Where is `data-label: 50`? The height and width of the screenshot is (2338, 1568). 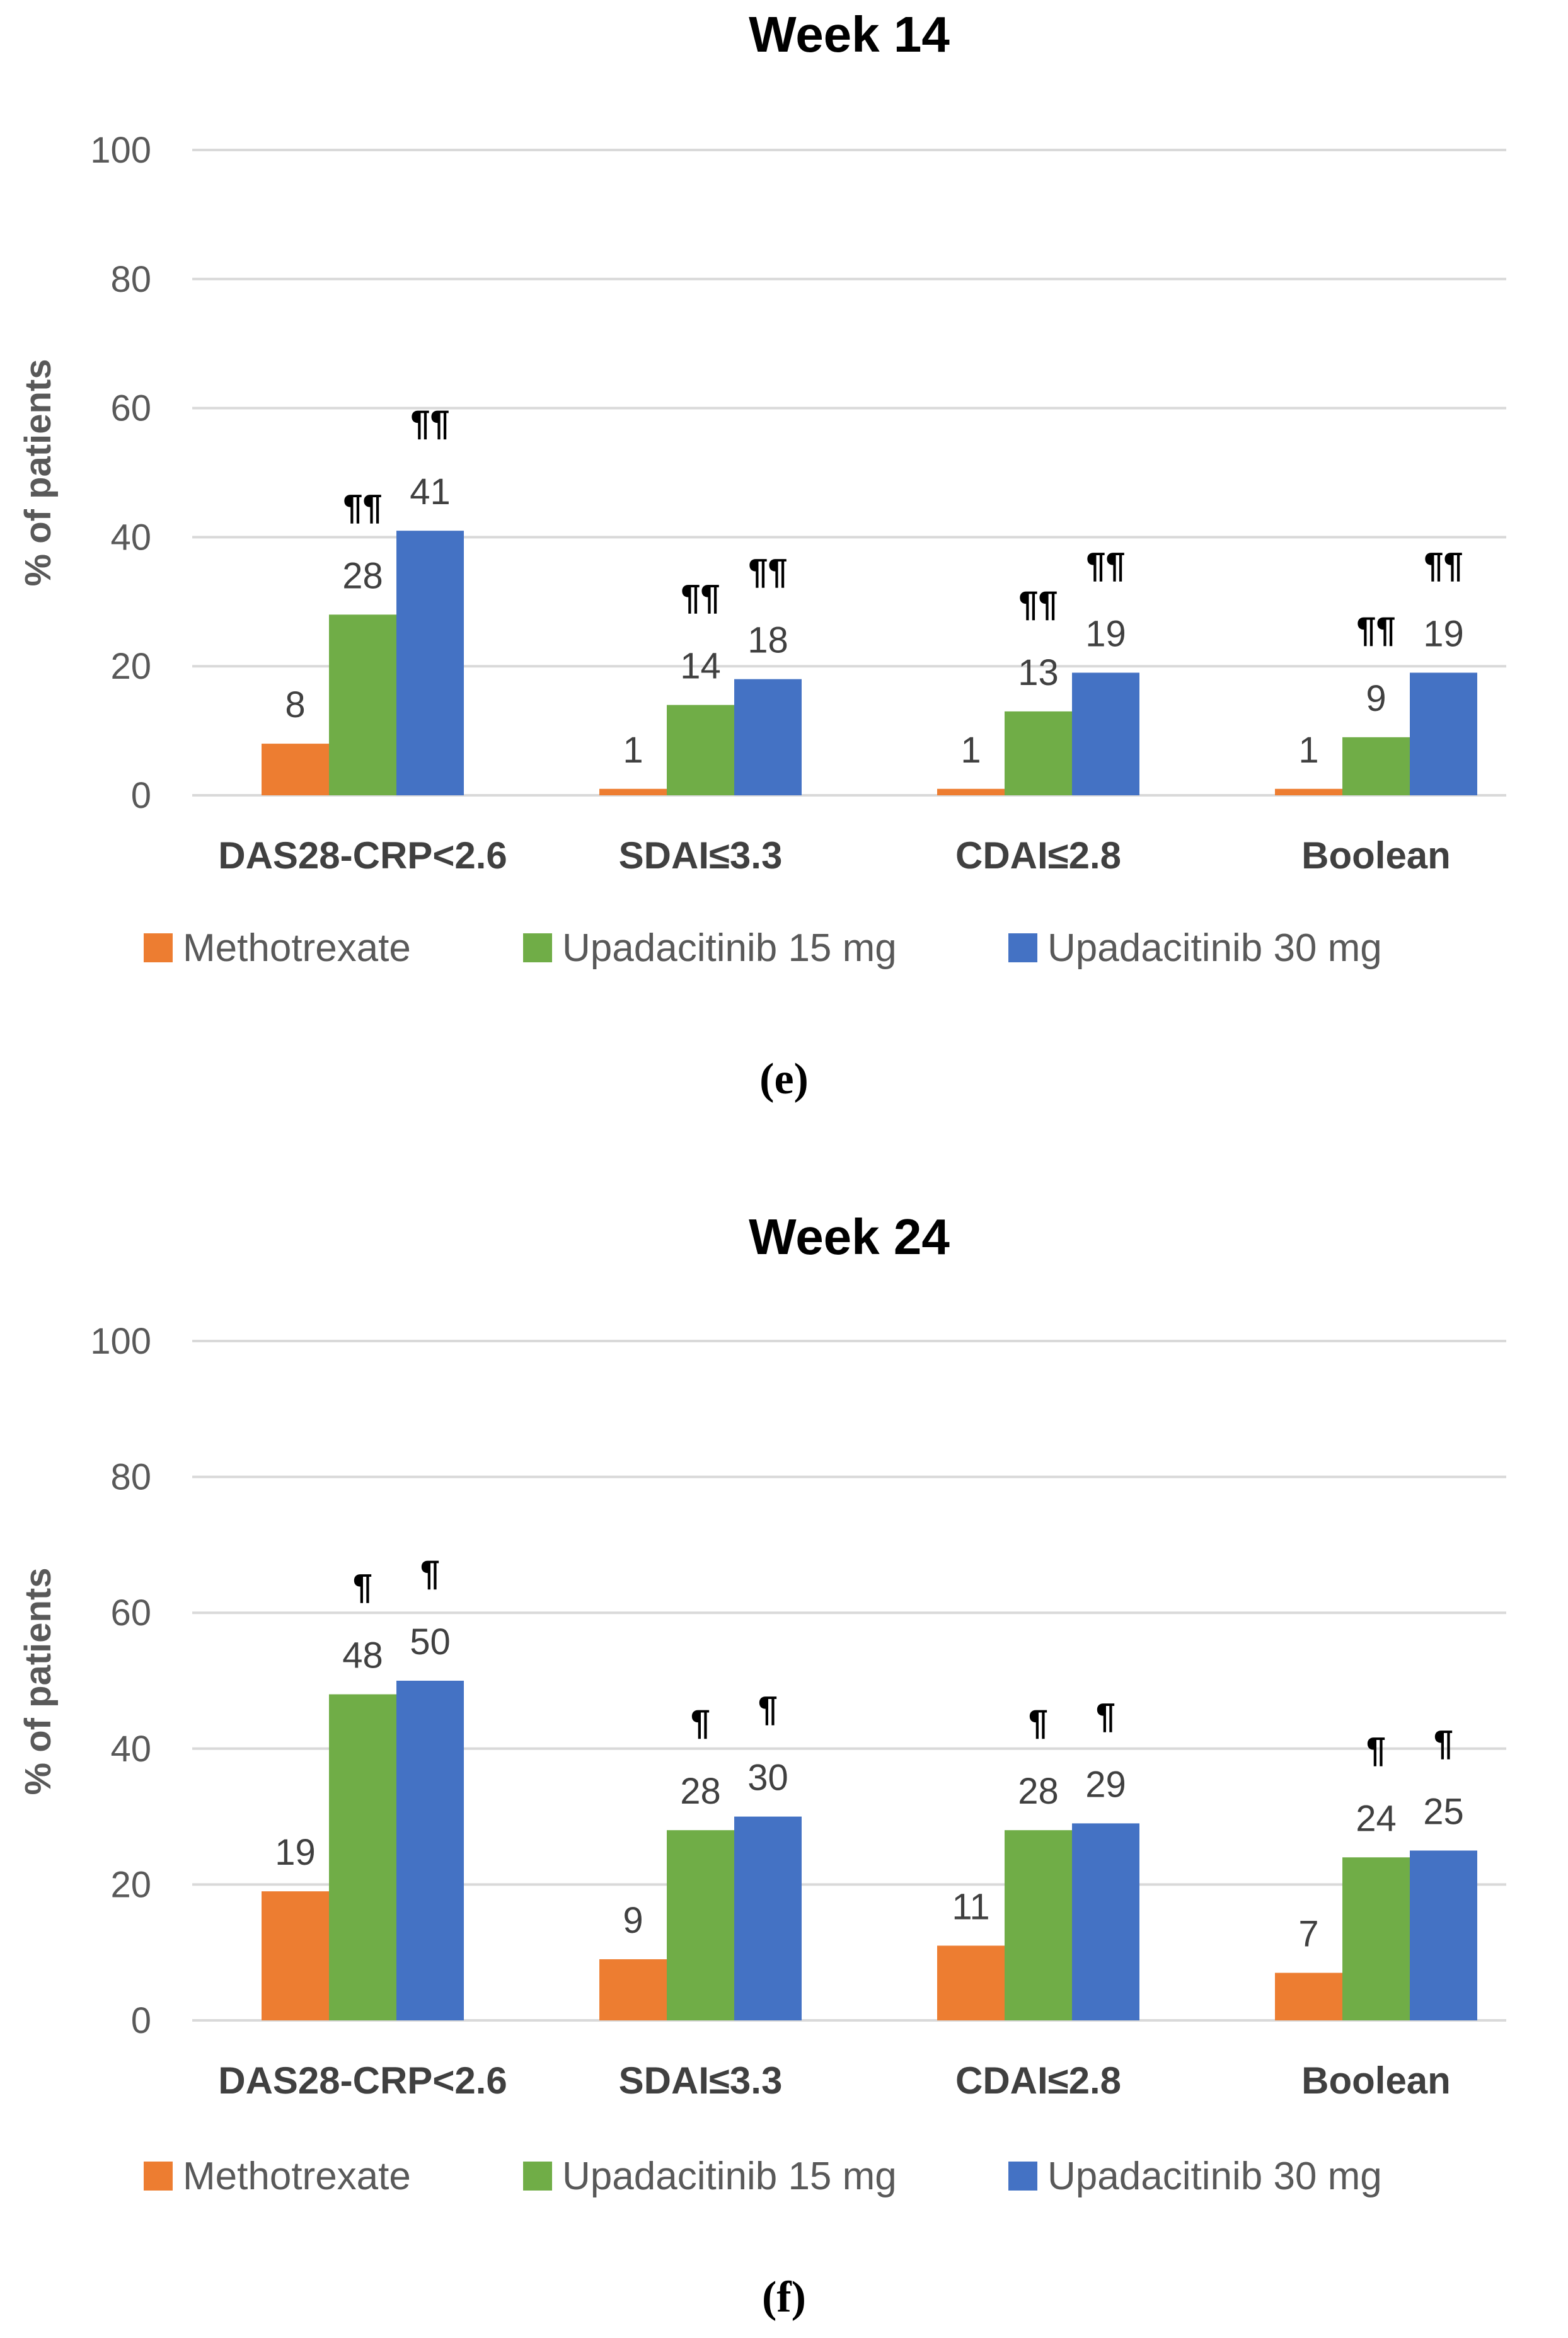
data-label: 50 is located at coordinates (431, 1641).